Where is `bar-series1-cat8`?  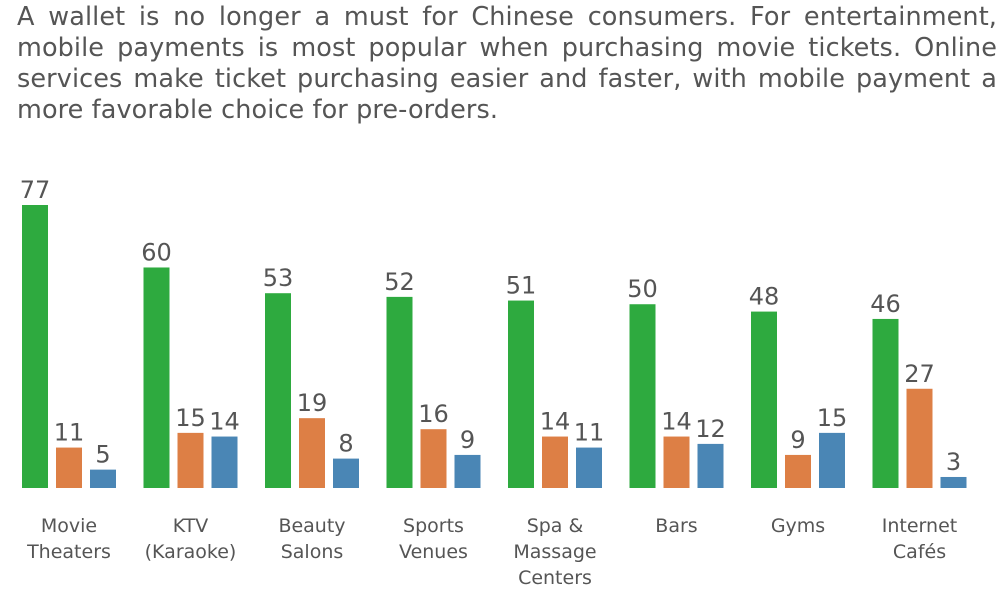 bar-series1-cat8 is located at coordinates (885, 403).